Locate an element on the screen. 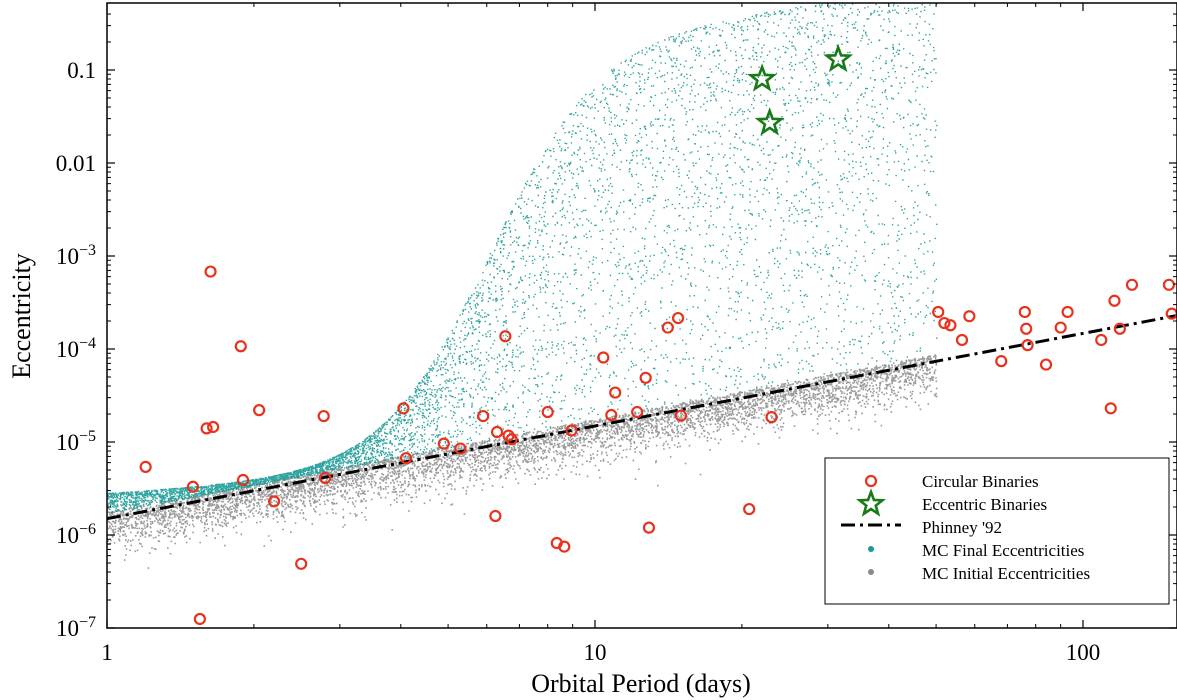  x-tick-label: 1 is located at coordinates (107, 652).